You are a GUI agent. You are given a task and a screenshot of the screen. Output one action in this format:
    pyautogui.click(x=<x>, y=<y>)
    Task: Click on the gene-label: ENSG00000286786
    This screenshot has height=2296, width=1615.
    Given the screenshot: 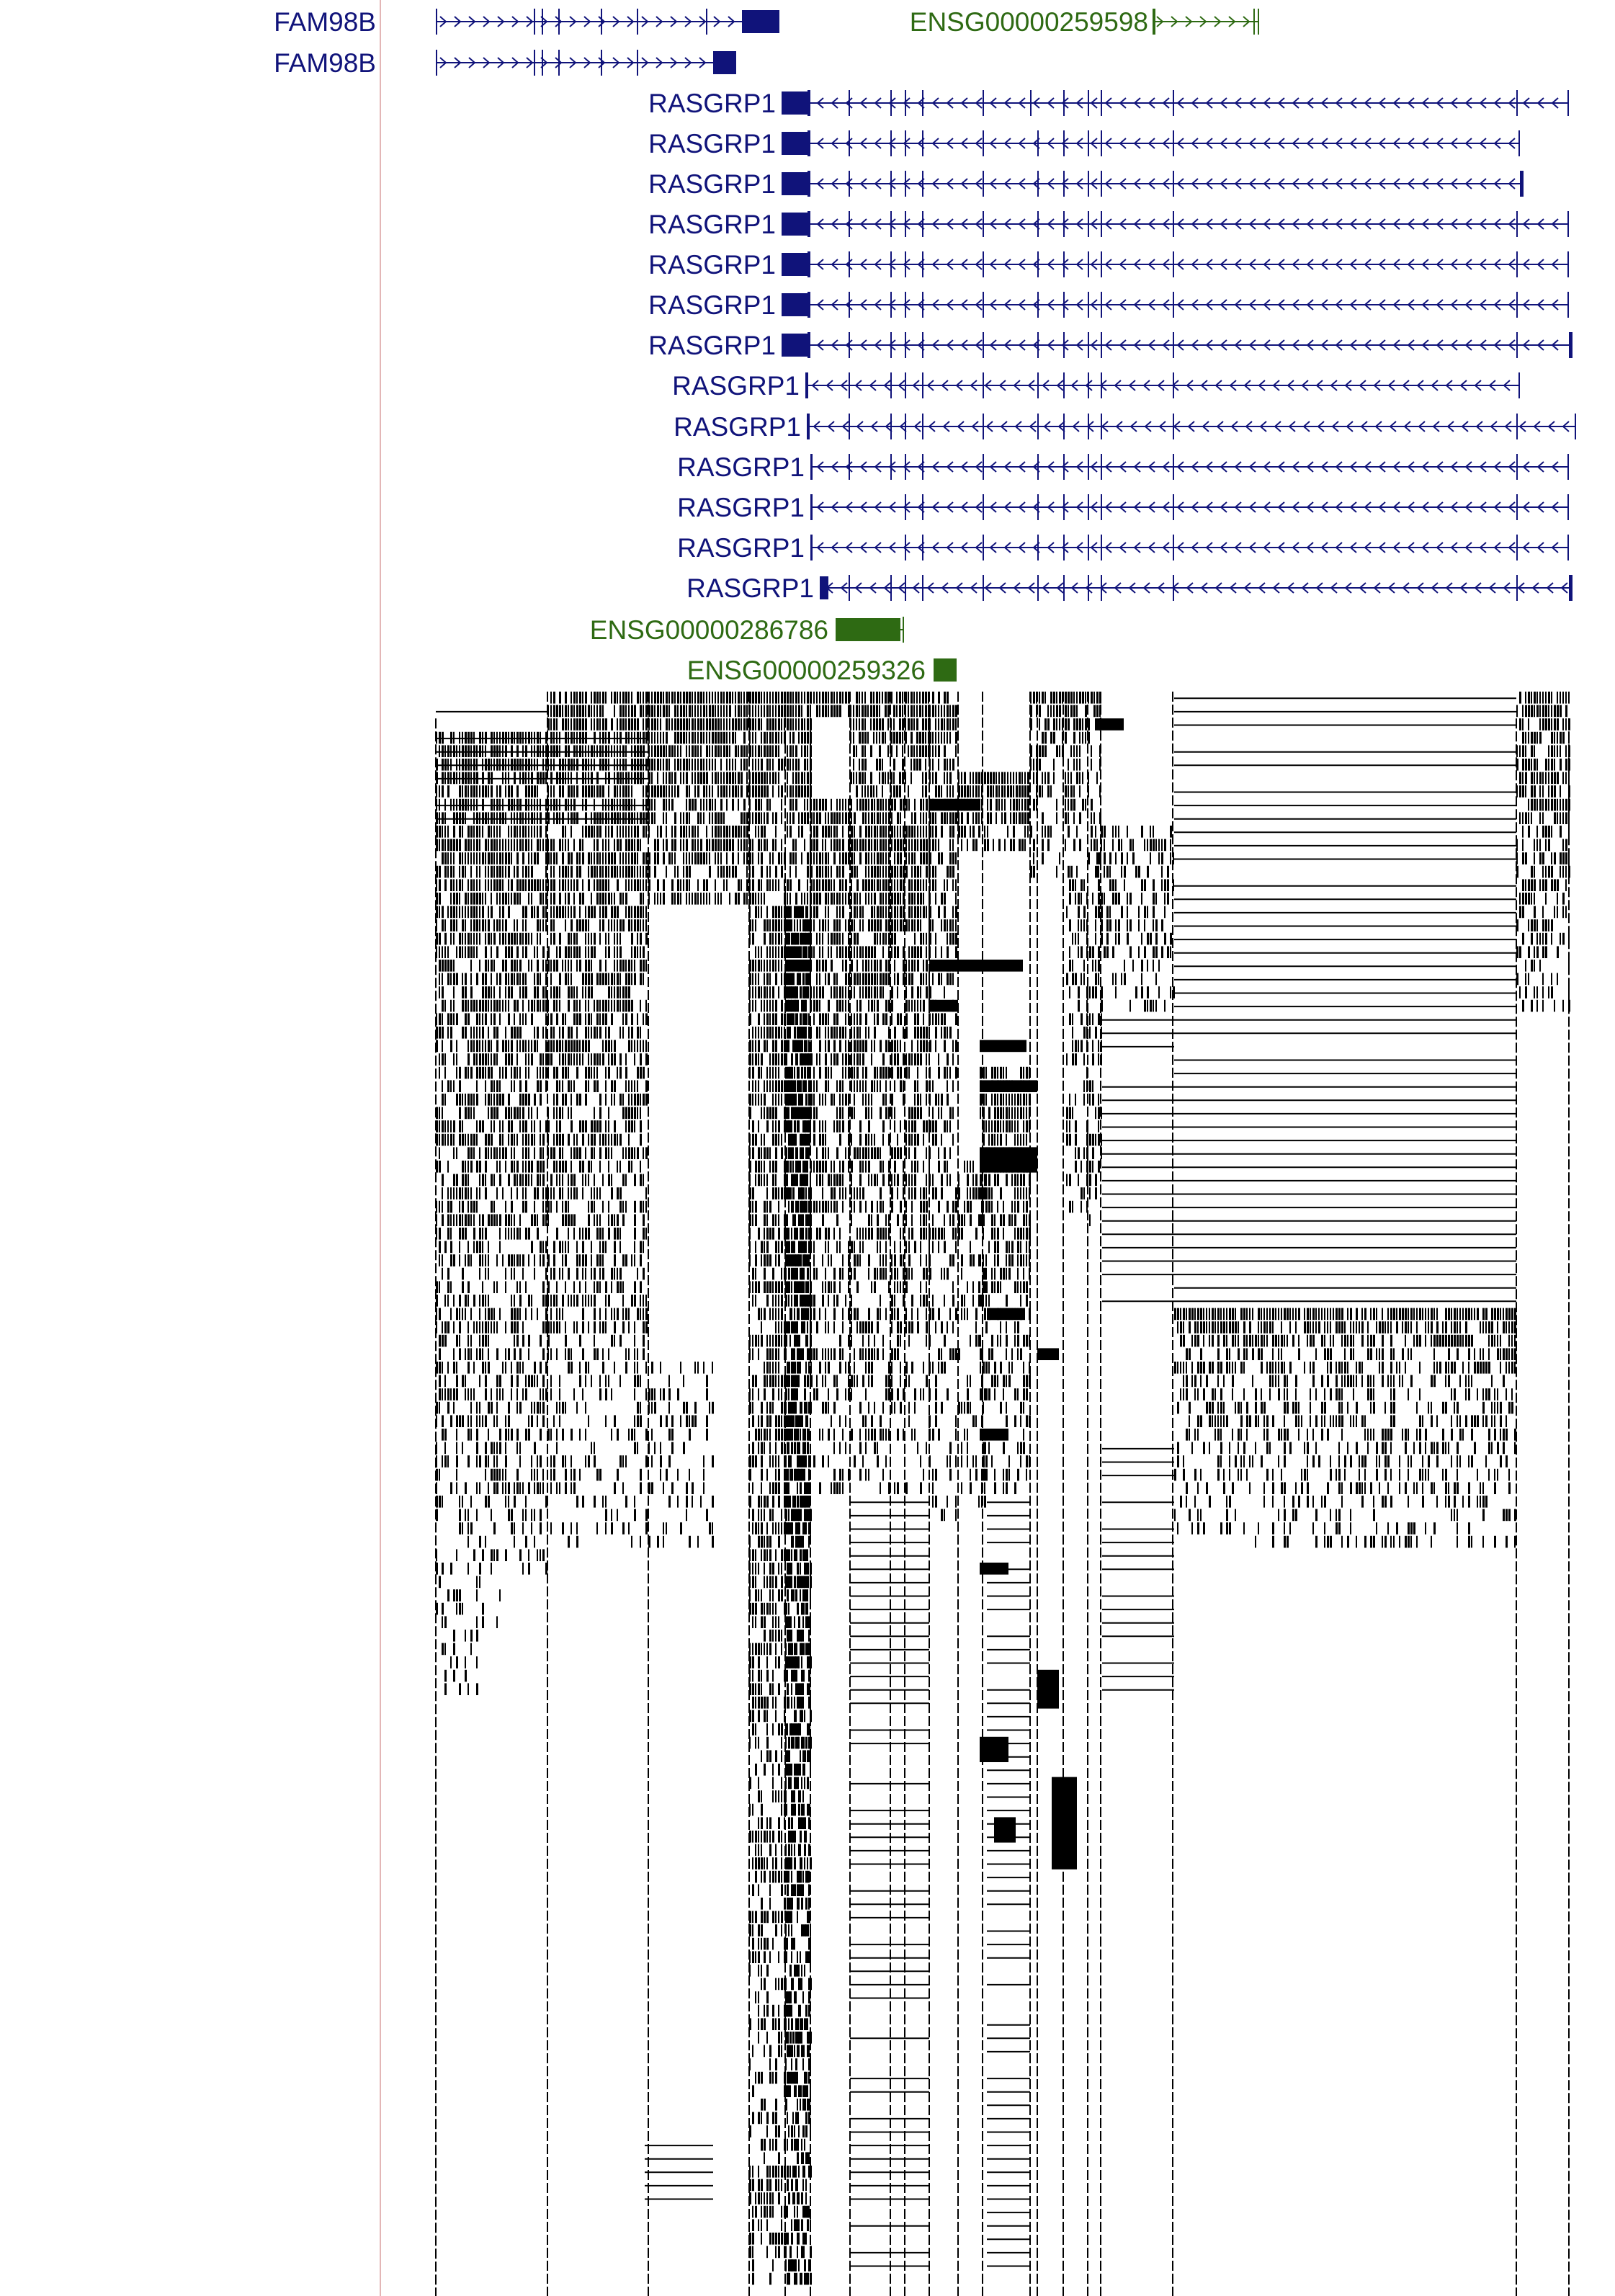 What is the action you would take?
    pyautogui.click(x=709, y=630)
    